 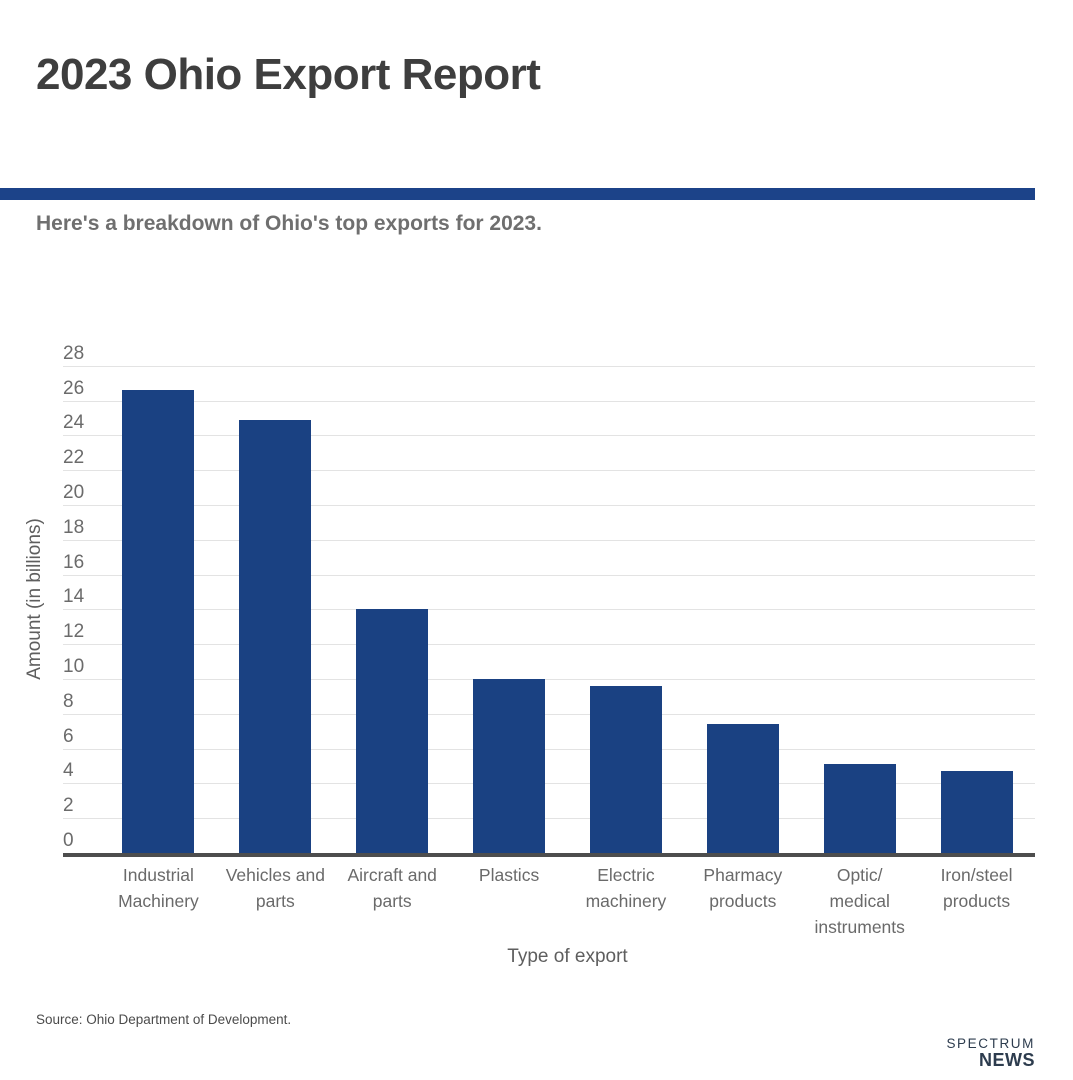 I want to click on y-tick-26: 26, so click(x=74, y=388).